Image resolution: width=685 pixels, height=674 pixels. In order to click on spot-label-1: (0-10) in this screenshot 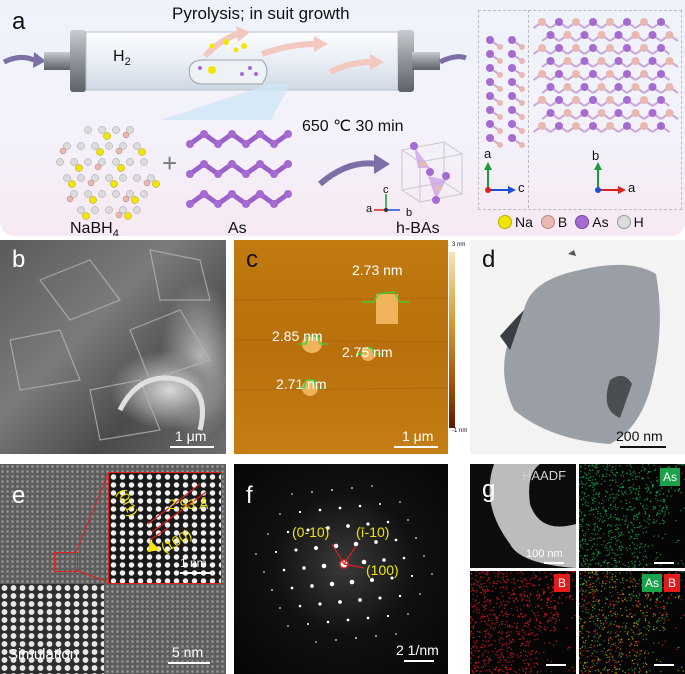, I will do `click(311, 532)`.